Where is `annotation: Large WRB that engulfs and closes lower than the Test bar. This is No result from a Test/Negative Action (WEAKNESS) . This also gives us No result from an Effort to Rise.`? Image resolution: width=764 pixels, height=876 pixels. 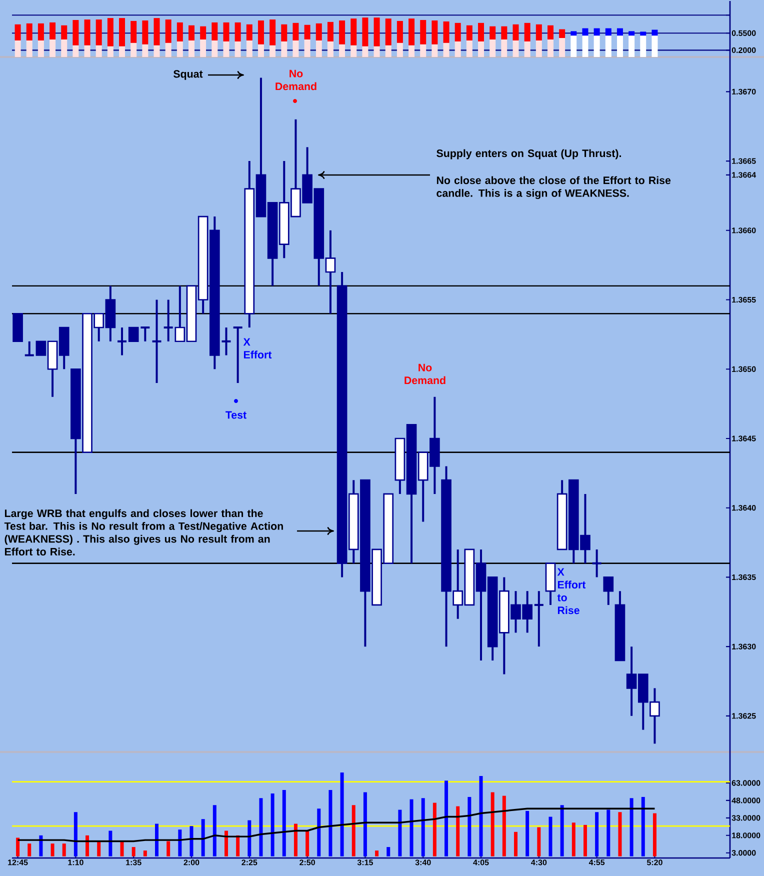
annotation: Large WRB that engulfs and closes lower than the Test bar. This is No result from a Test/Negative Action (WEAKNESS) . This also gives us No result from an Effort to Rise. is located at coordinates (143, 532).